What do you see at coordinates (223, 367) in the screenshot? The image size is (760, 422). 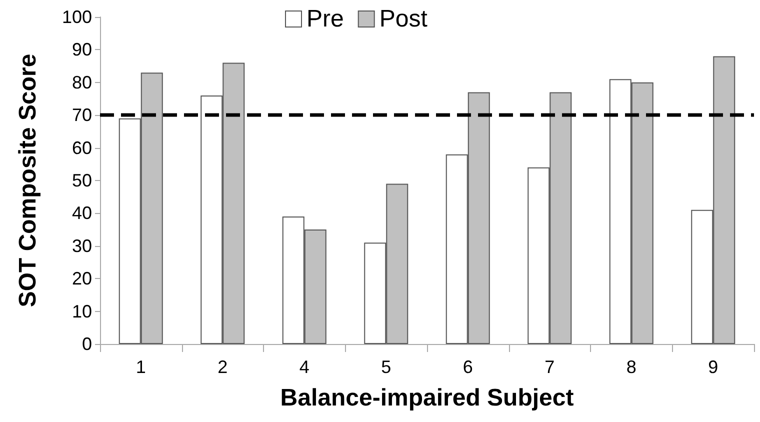 I see `x-tick-label: 2` at bounding box center [223, 367].